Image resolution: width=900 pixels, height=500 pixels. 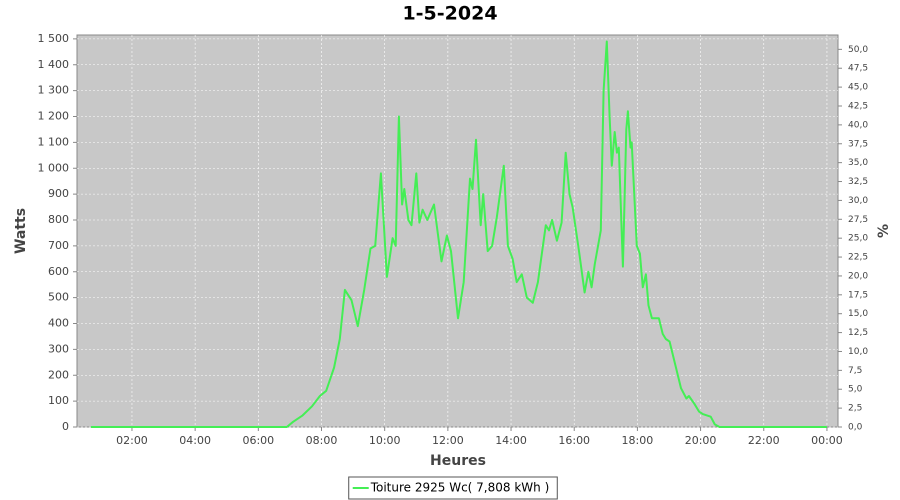 I want to click on x-tick-label: 20:00, so click(x=701, y=440).